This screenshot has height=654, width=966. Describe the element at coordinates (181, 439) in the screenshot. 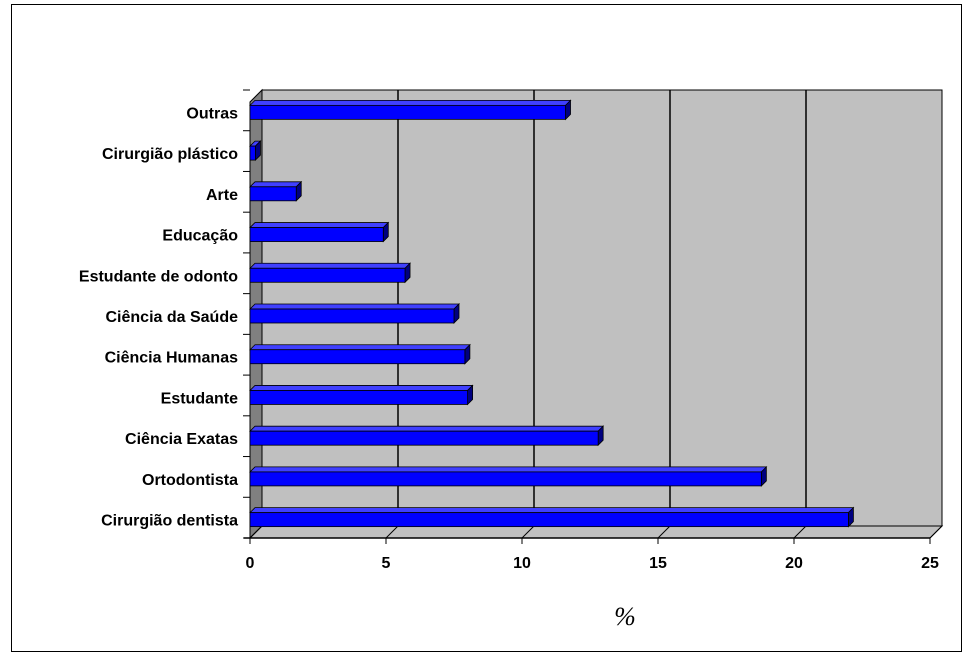

I see `category-label: Ciência Exatas` at that location.